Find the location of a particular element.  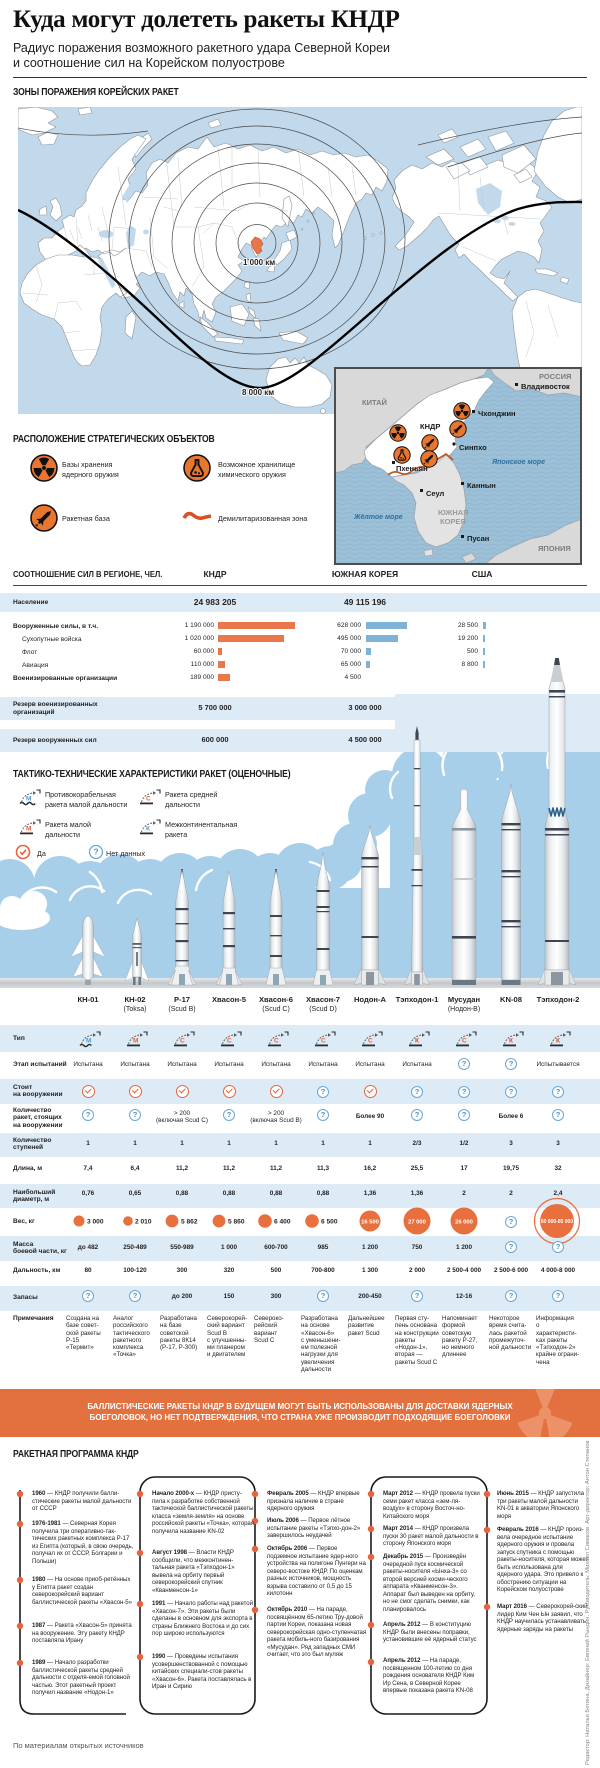

svg-text: 16 500 is located at coordinates (370, 1222).